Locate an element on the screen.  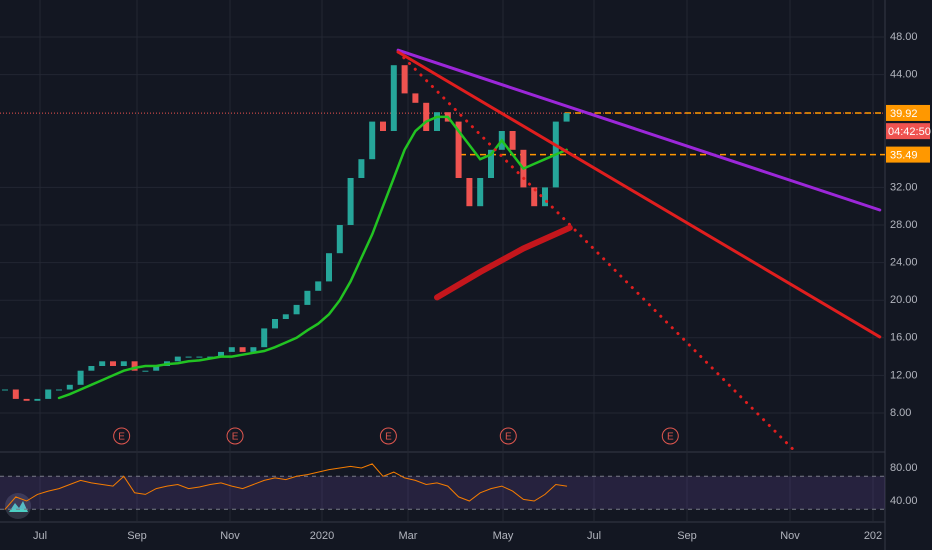
rsi-band-fill is located at coordinates (442, 493).